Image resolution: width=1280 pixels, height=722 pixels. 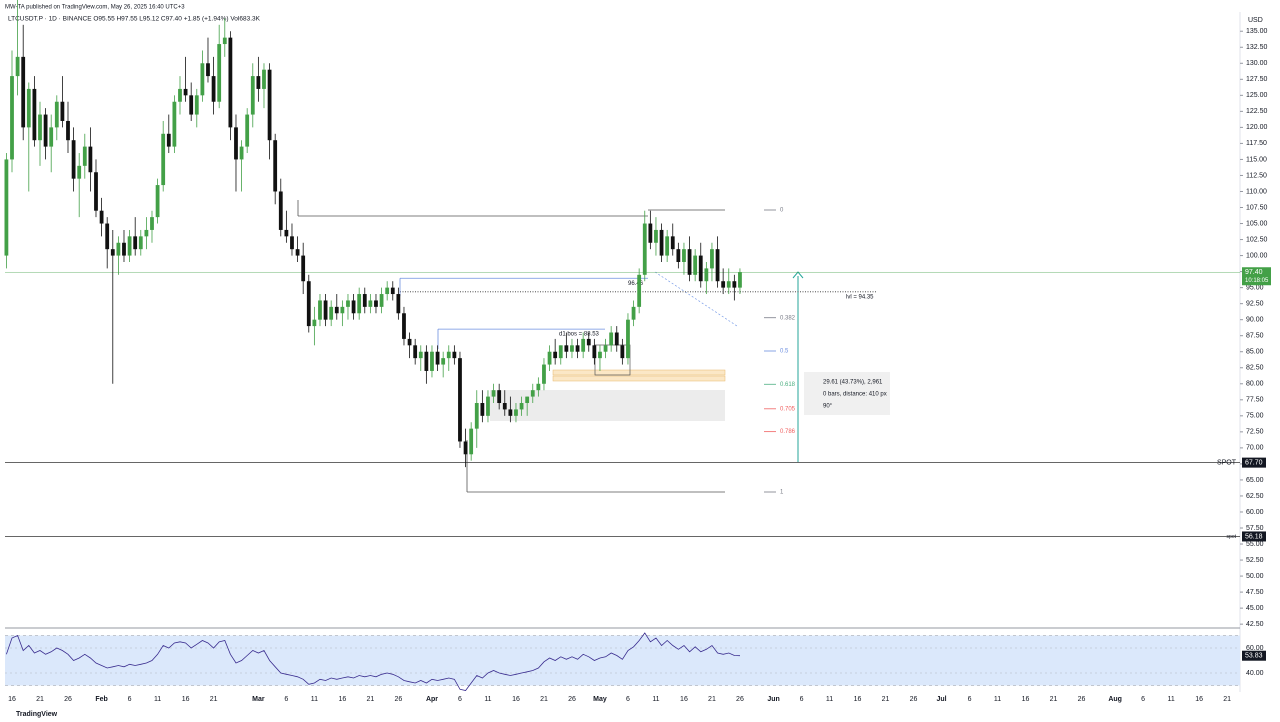 I want to click on y-tick-label: 127.50, so click(x=1257, y=79).